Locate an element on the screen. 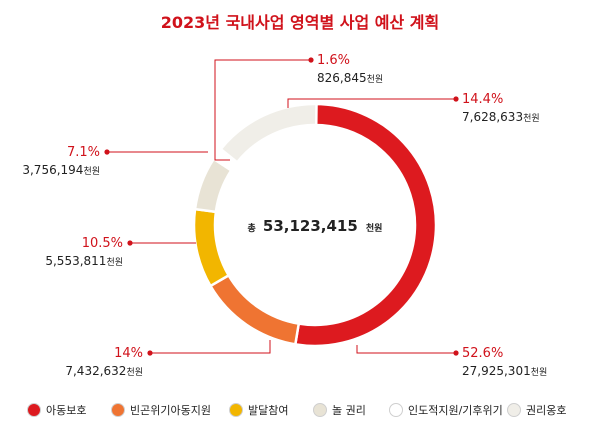 Image resolution: width=600 pixels, height=440 pixels. total-value: 53,123,415 is located at coordinates (310, 226).